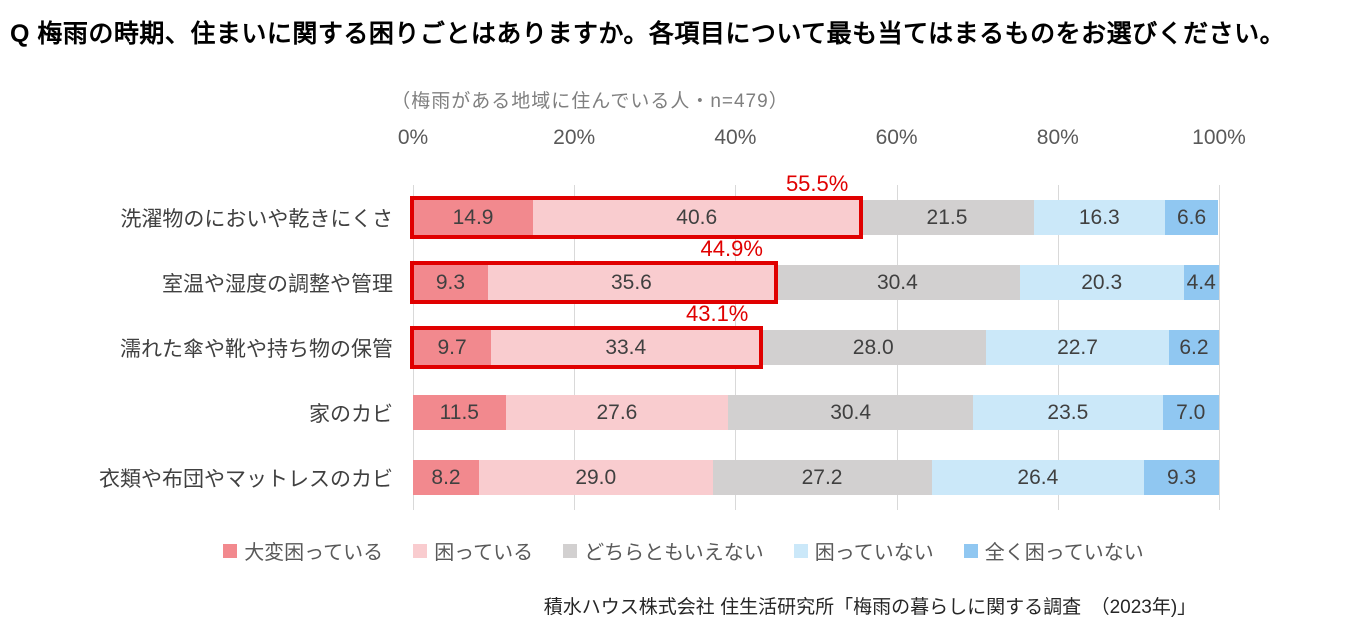  I want to click on bar-segment-value: 40.6, so click(697, 217).